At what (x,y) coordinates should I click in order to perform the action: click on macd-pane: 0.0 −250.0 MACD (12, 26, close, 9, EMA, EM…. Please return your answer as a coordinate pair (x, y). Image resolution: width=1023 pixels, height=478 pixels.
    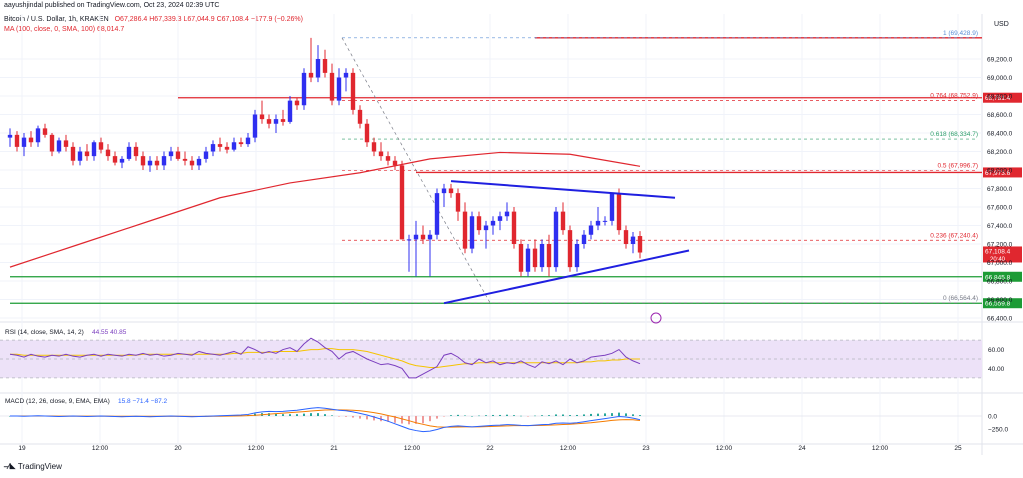
    Looking at the image, I should click on (504, 416).